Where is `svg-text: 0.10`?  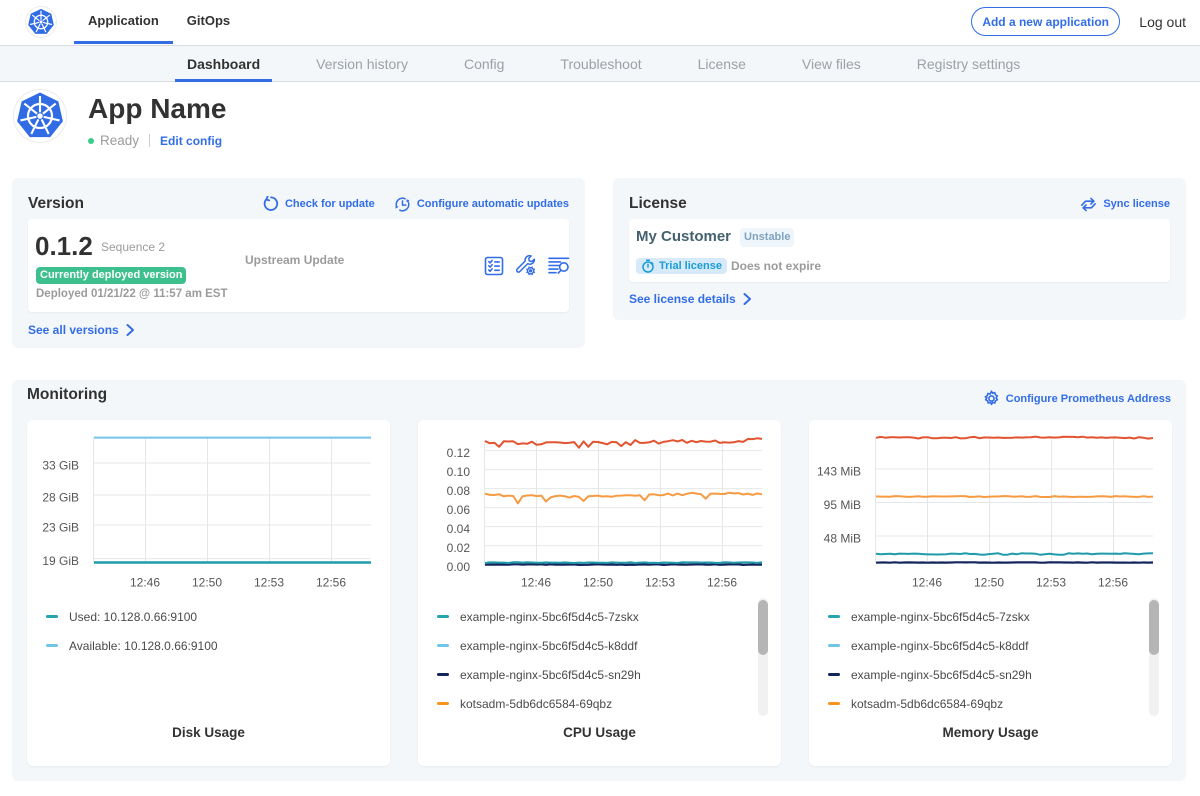 svg-text: 0.10 is located at coordinates (459, 472).